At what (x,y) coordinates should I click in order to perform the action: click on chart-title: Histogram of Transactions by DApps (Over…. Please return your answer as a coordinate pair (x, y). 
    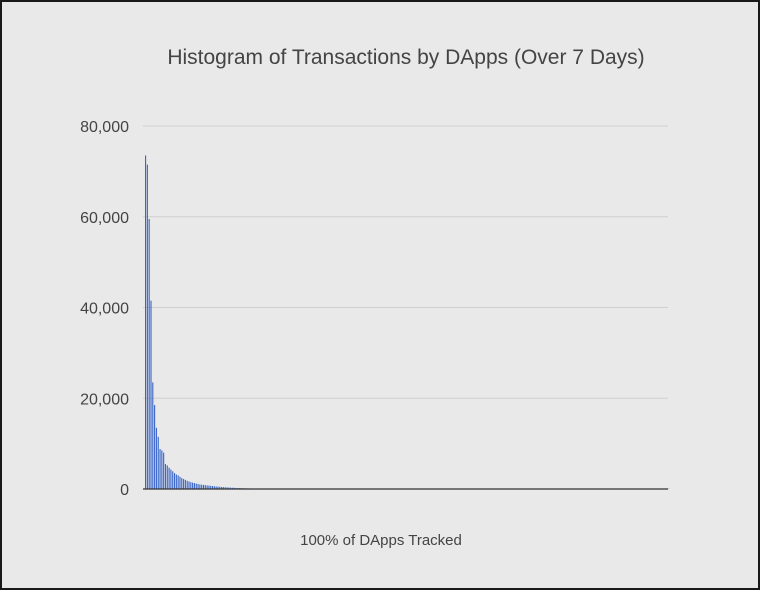
    Looking at the image, I should click on (406, 57).